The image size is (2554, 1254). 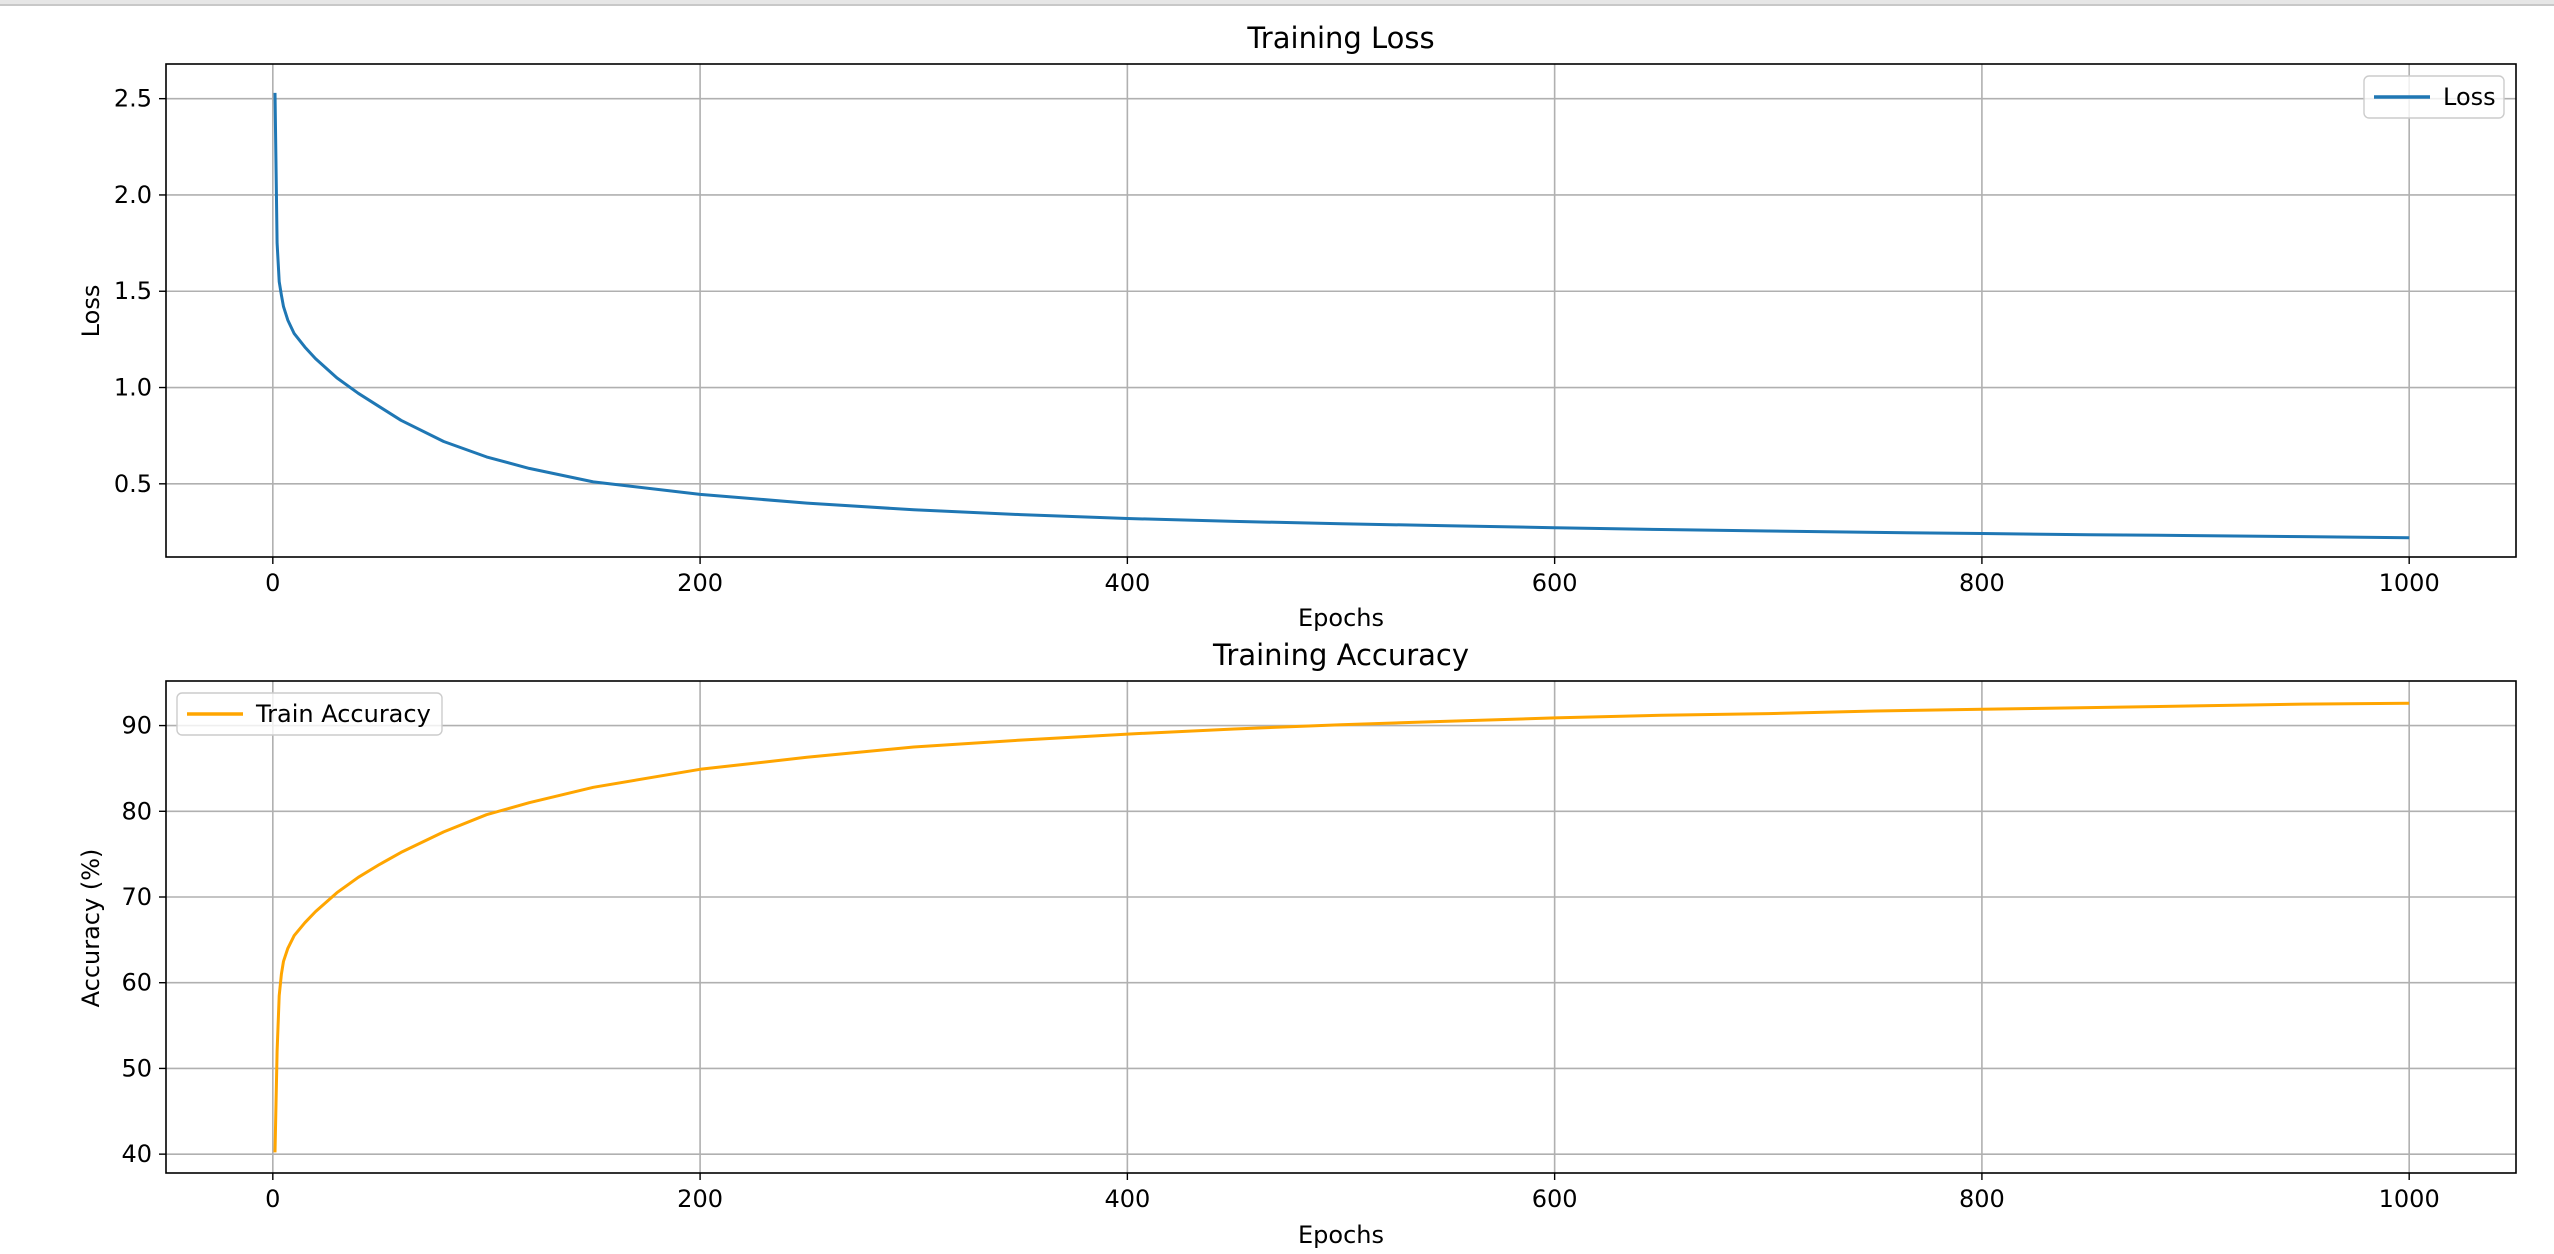 What do you see at coordinates (1982, 583) in the screenshot?
I see `loss-x-tick-label: 800` at bounding box center [1982, 583].